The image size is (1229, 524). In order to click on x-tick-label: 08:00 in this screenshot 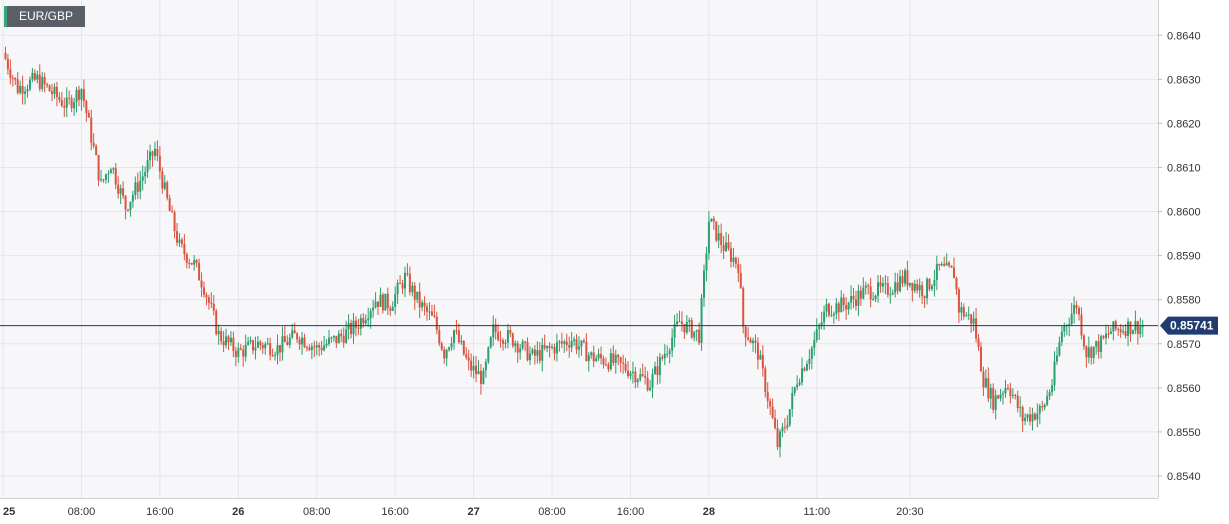, I will do `click(552, 512)`.